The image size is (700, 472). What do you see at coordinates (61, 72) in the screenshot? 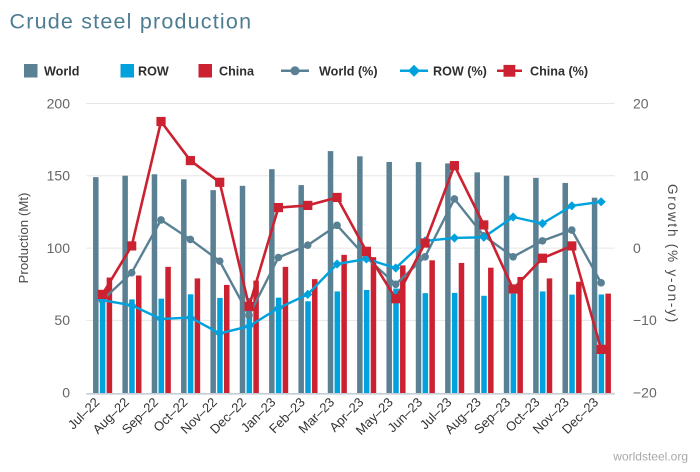
I see `svg-text: World` at bounding box center [61, 72].